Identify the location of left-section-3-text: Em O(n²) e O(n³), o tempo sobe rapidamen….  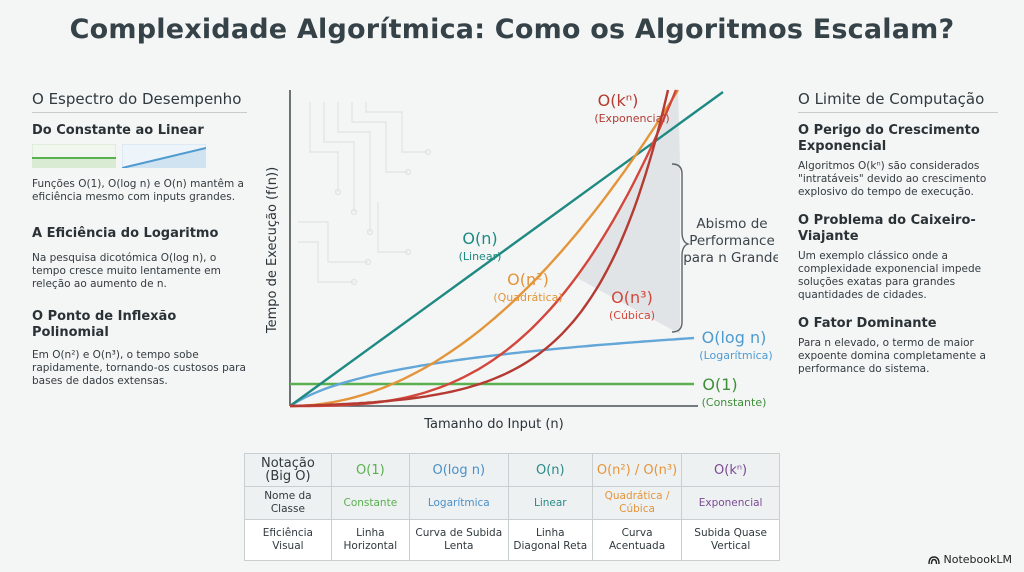
(139, 368).